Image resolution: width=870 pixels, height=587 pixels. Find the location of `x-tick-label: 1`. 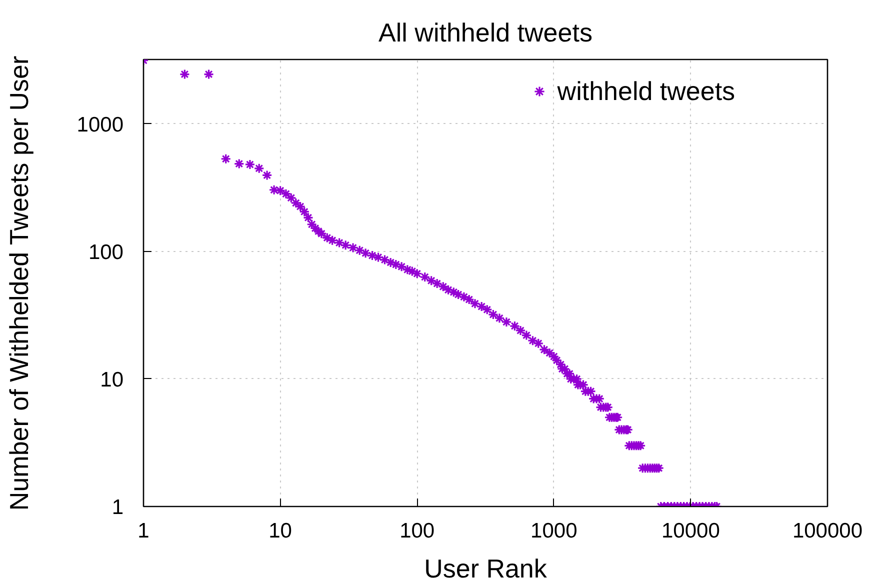

x-tick-label: 1 is located at coordinates (144, 531).